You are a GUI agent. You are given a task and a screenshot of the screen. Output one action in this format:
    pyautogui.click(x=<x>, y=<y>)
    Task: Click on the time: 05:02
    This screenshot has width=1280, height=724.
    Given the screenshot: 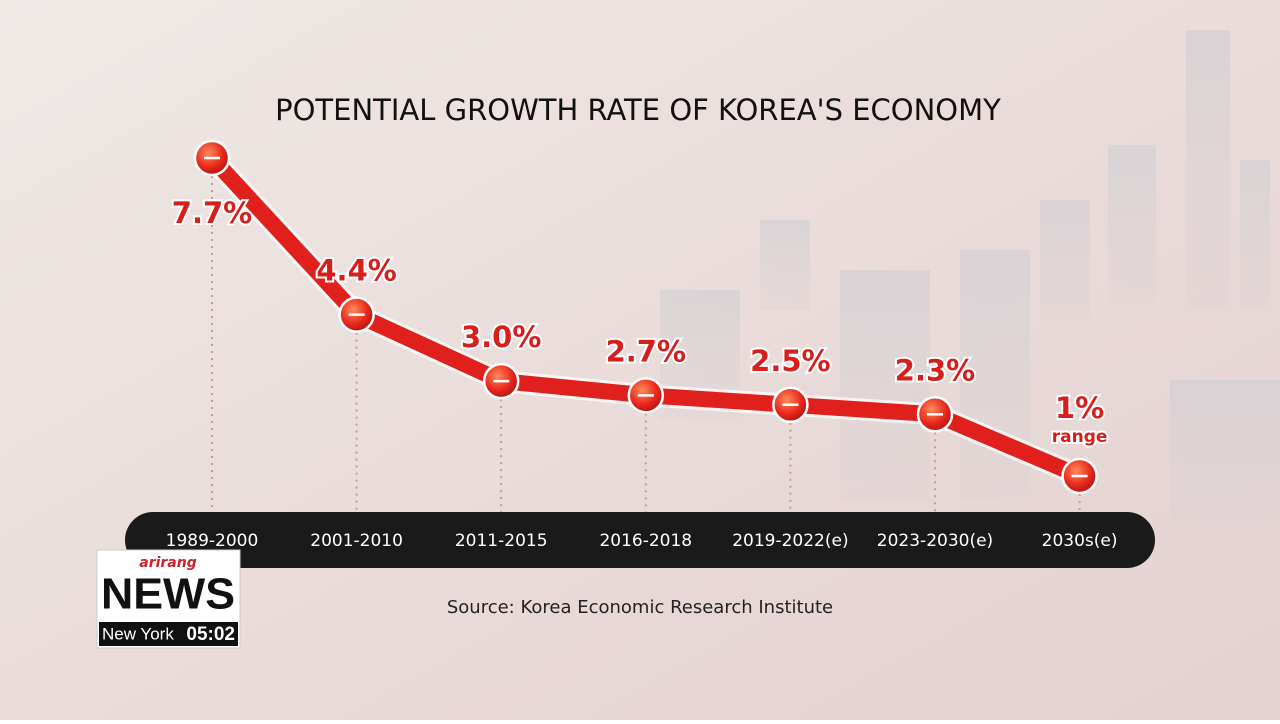 What is the action you would take?
    pyautogui.click(x=210, y=634)
    